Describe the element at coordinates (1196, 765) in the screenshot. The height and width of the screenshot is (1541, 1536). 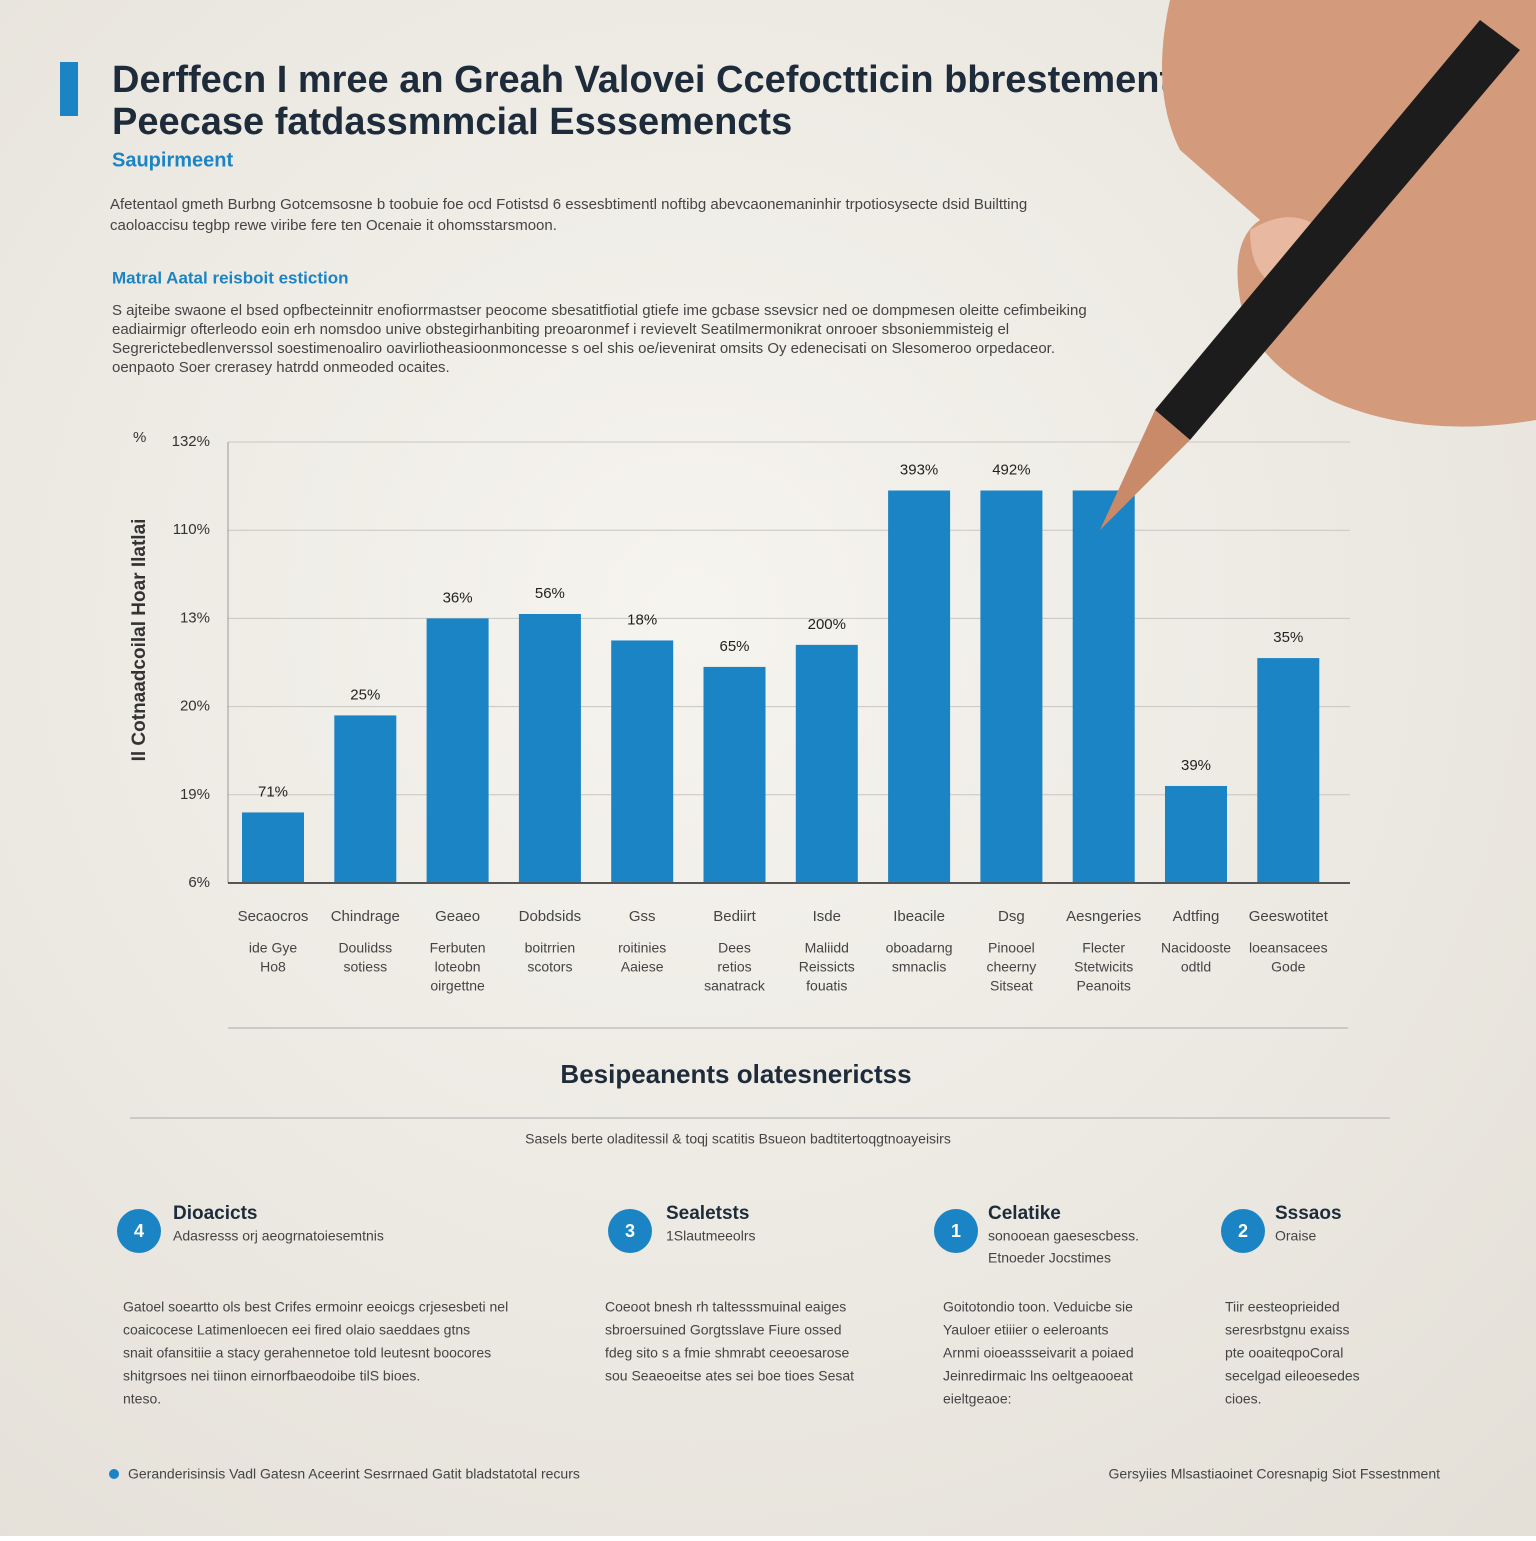
I see `value-label: 39%` at that location.